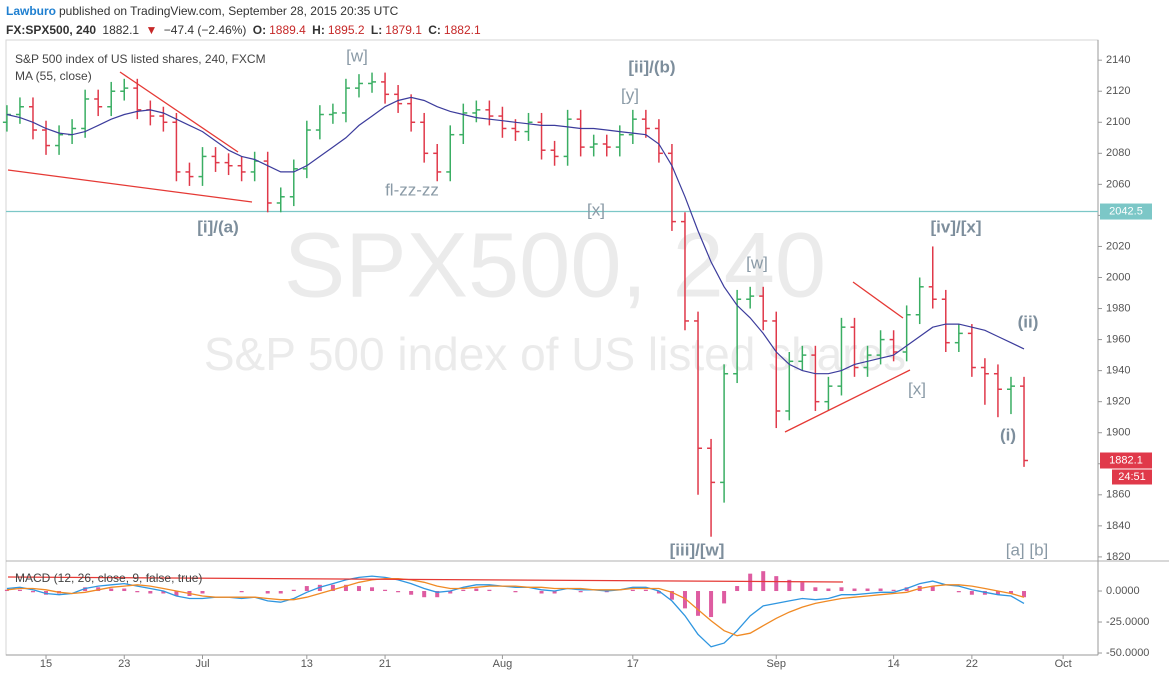  I want to click on wave-label: (i), so click(1008, 434).